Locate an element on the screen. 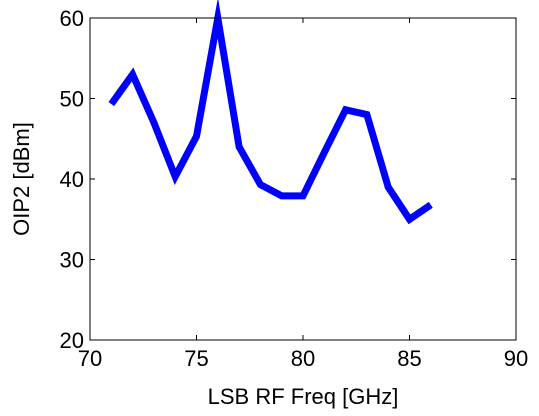  x-tick-label: 90 is located at coordinates (516, 358).